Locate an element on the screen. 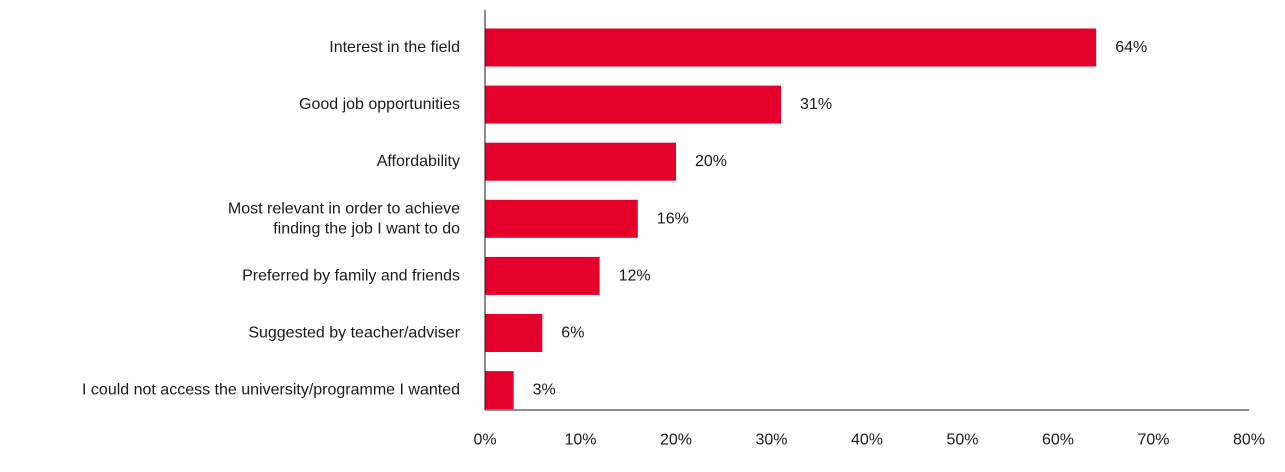 This screenshot has width=1285, height=472. category-label: Preferred by family and friends is located at coordinates (351, 275).